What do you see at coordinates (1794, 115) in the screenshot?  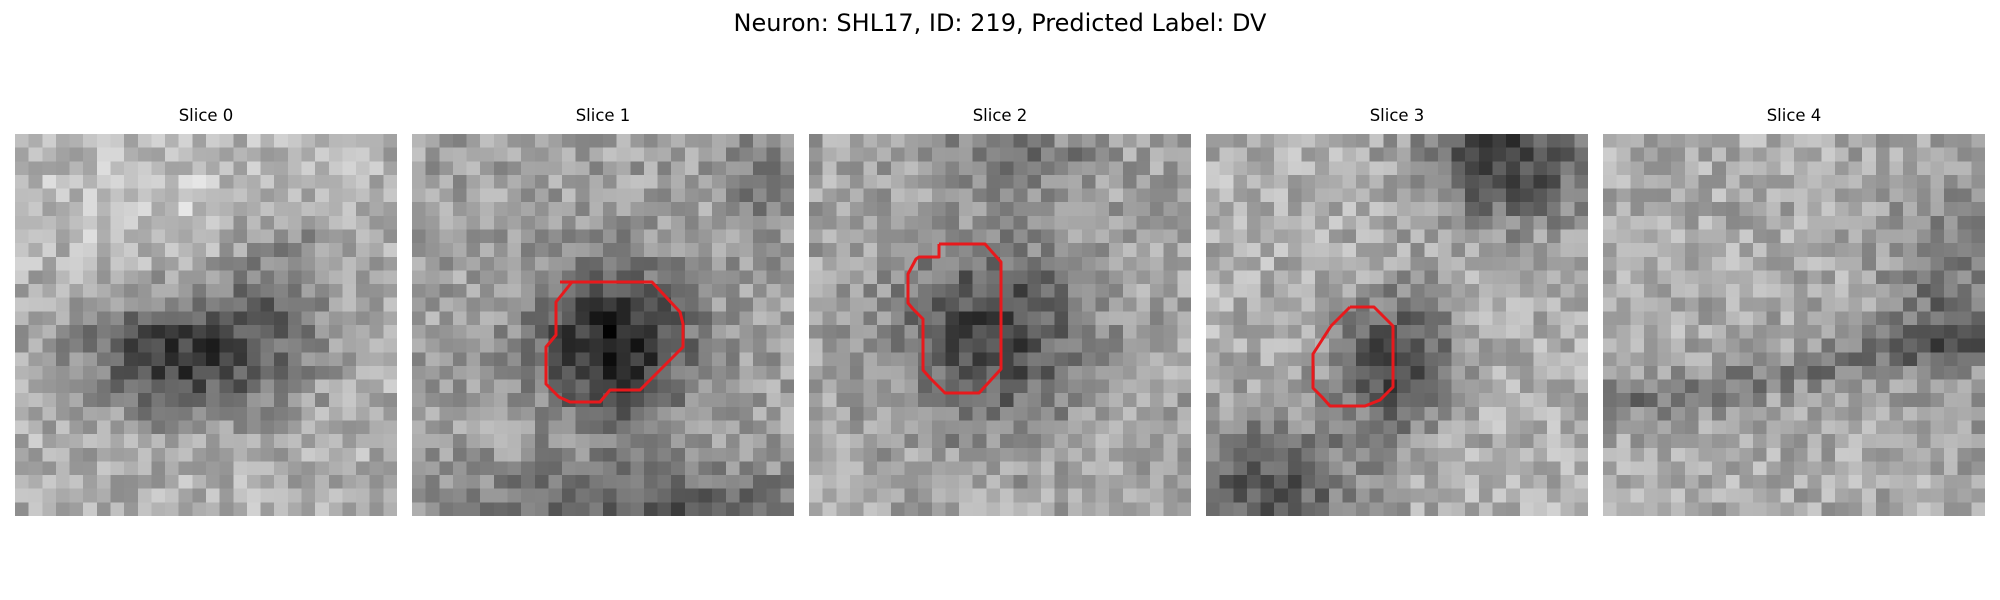 I see `slice-title: Slice 4` at bounding box center [1794, 115].